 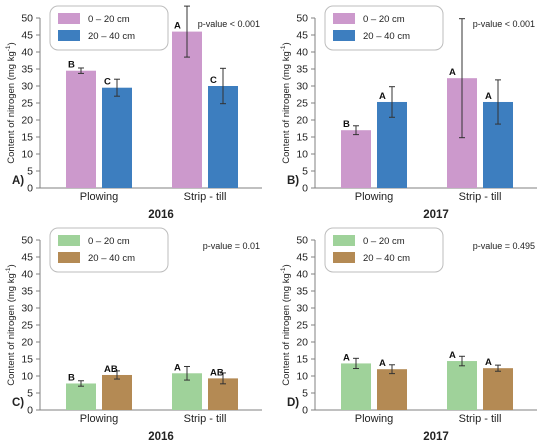 I want to click on p-value-label: p-value = 0.01, so click(x=231, y=246).